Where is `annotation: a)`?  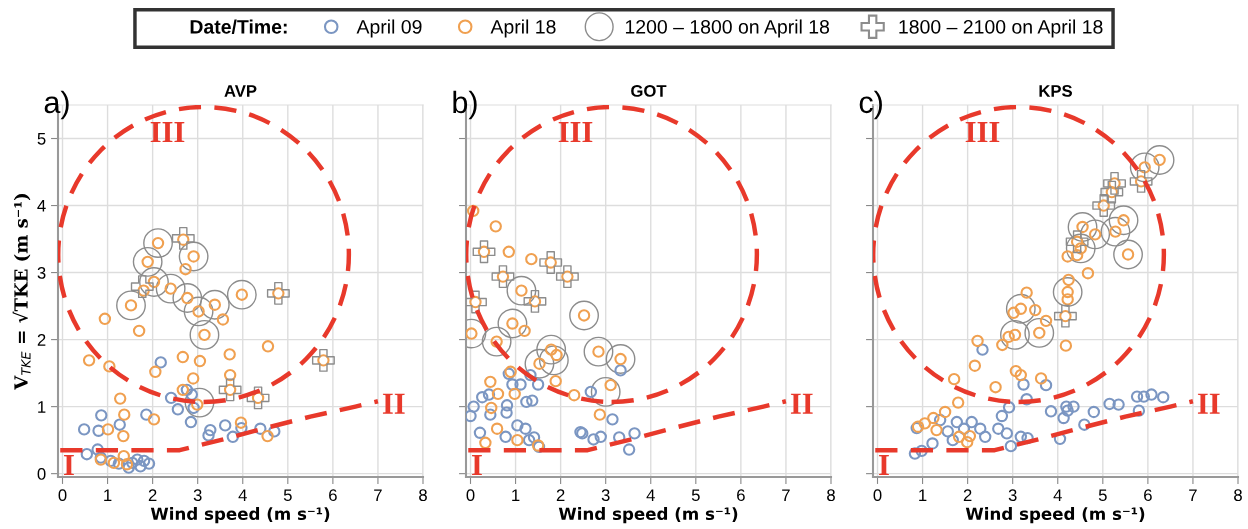
annotation: a) is located at coordinates (56, 105).